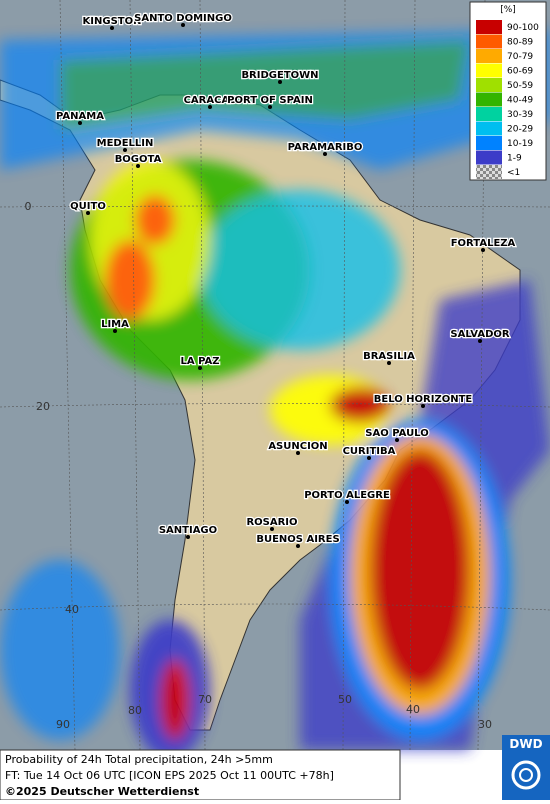 The height and width of the screenshot is (804, 550). What do you see at coordinates (520, 86) in the screenshot?
I see `legend-label: 50-59` at bounding box center [520, 86].